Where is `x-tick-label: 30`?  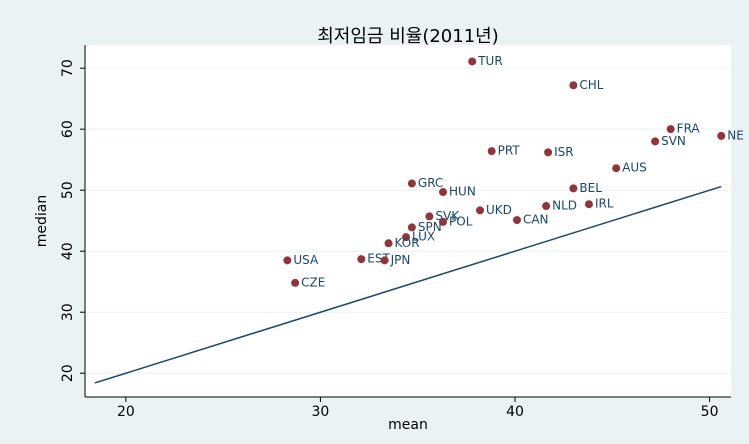 x-tick-label: 30 is located at coordinates (321, 412).